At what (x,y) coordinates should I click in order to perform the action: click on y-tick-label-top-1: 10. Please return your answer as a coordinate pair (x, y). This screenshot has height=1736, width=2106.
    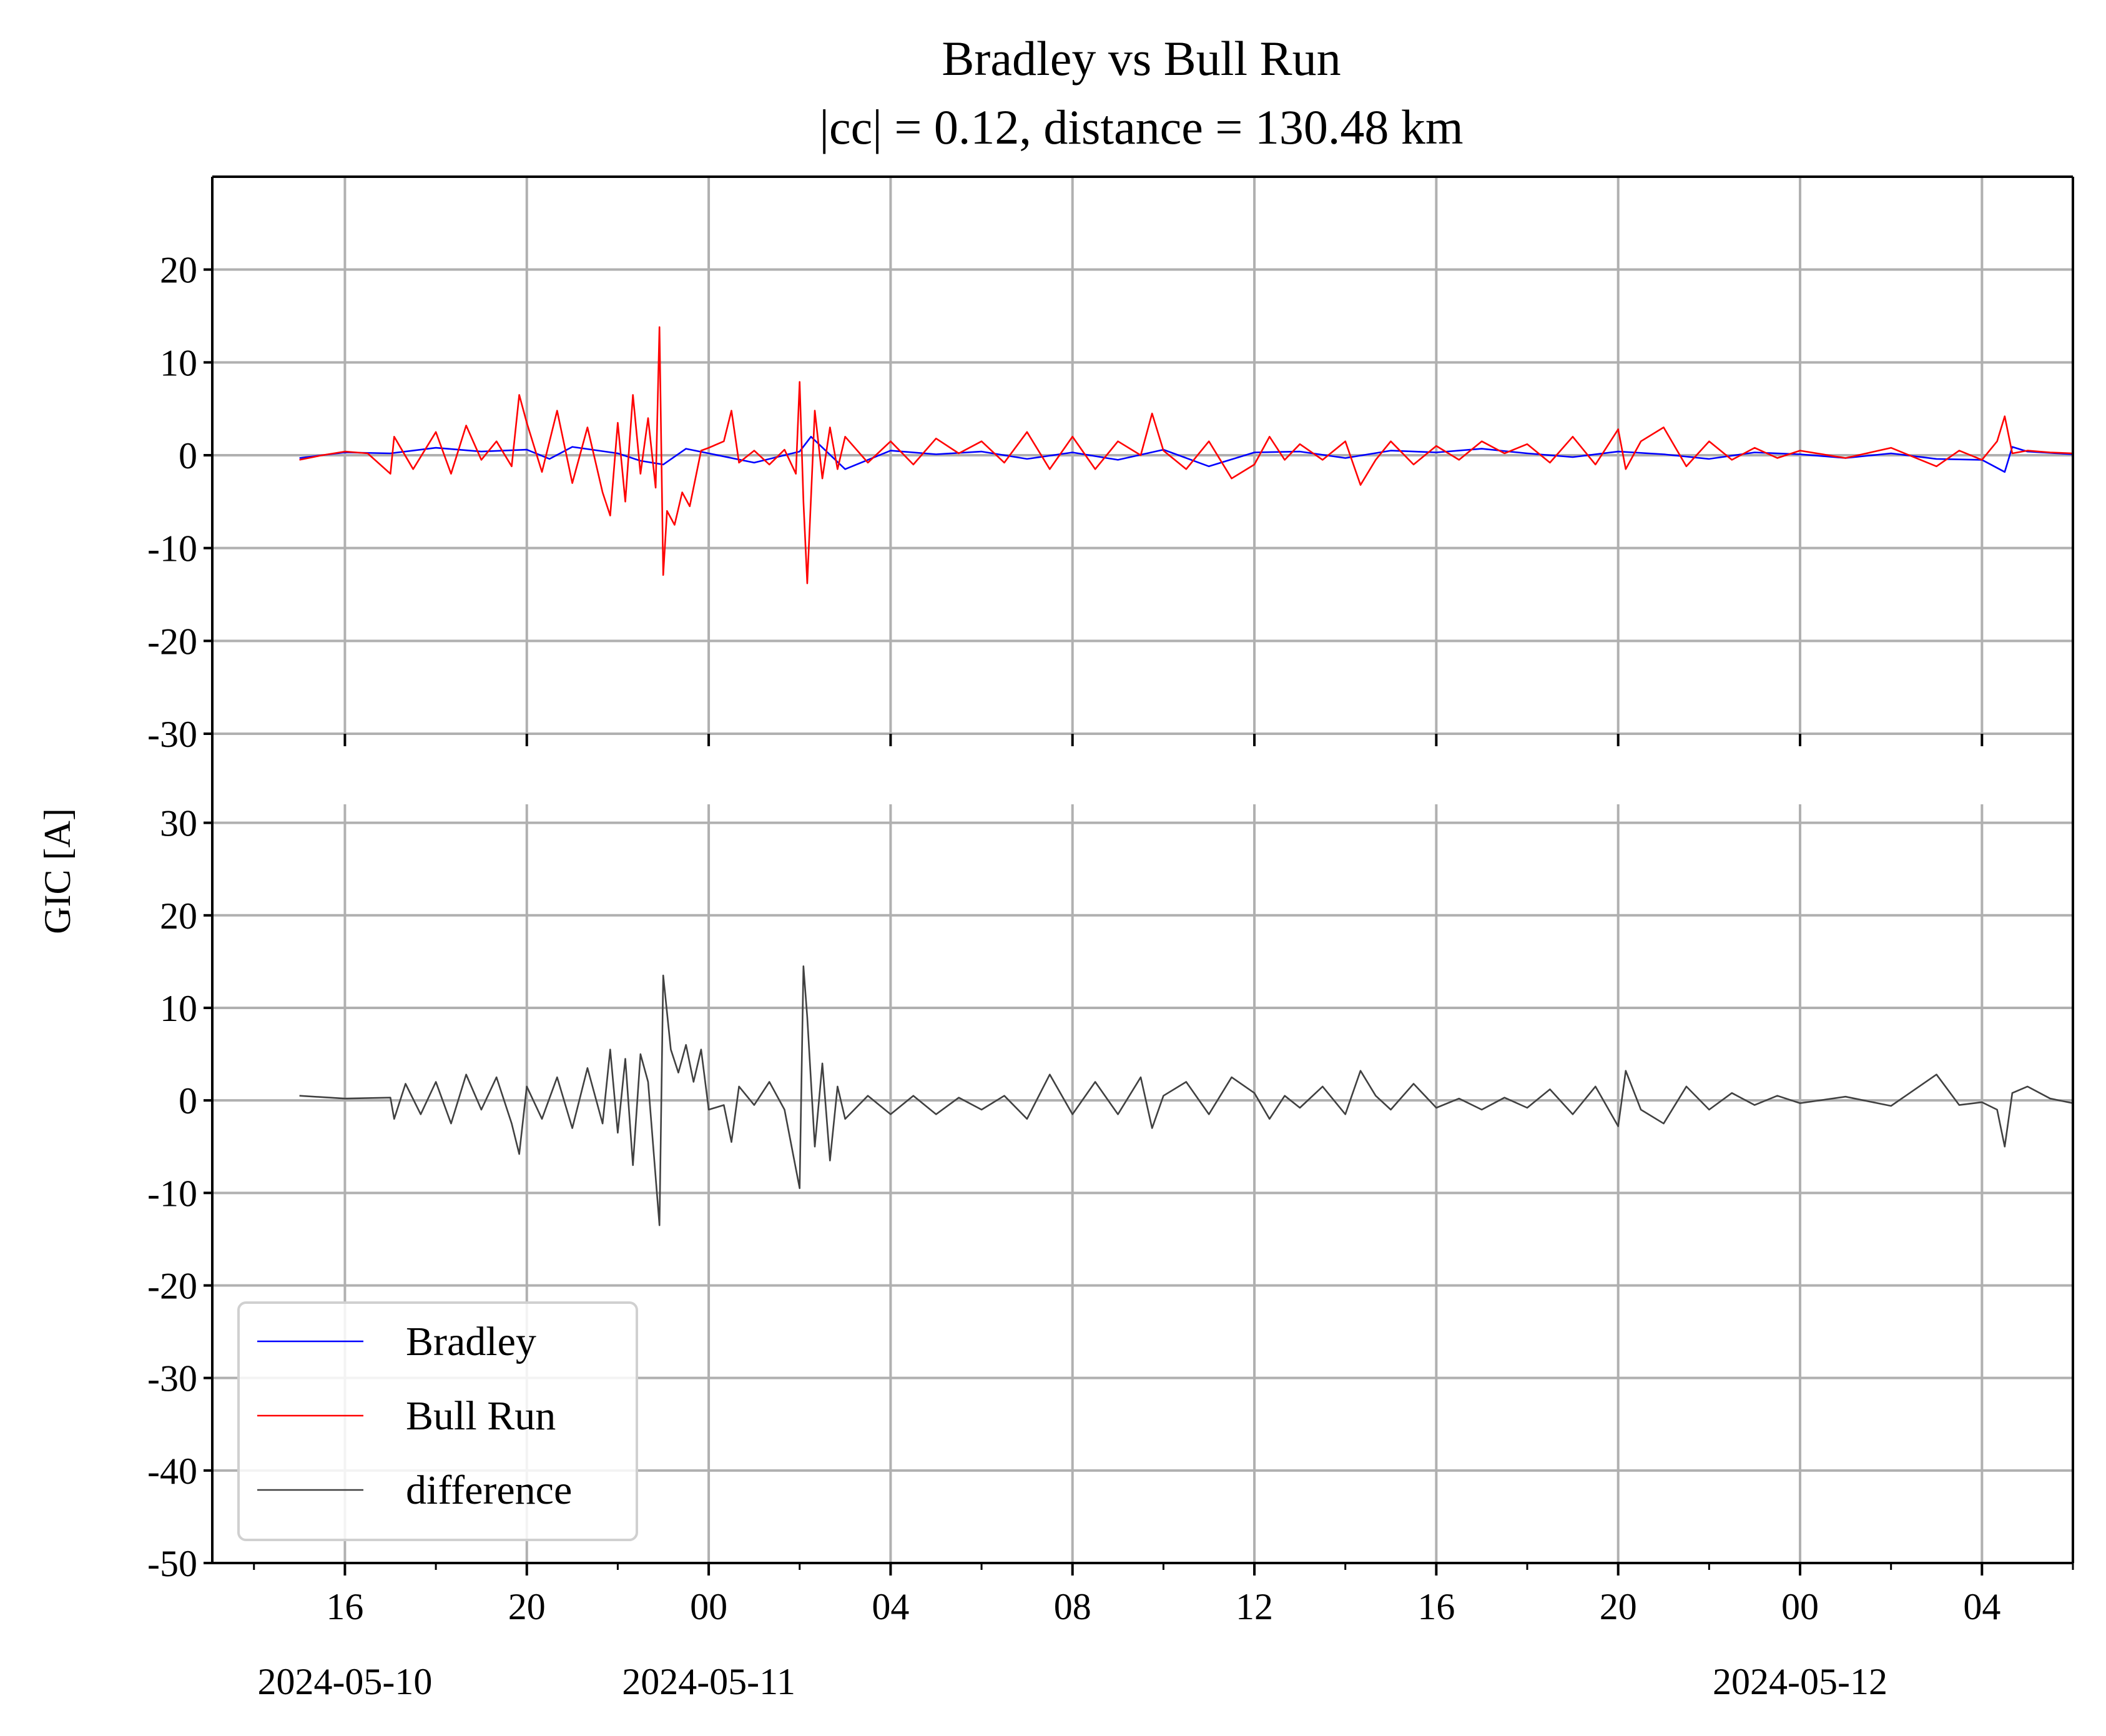
    Looking at the image, I should click on (179, 362).